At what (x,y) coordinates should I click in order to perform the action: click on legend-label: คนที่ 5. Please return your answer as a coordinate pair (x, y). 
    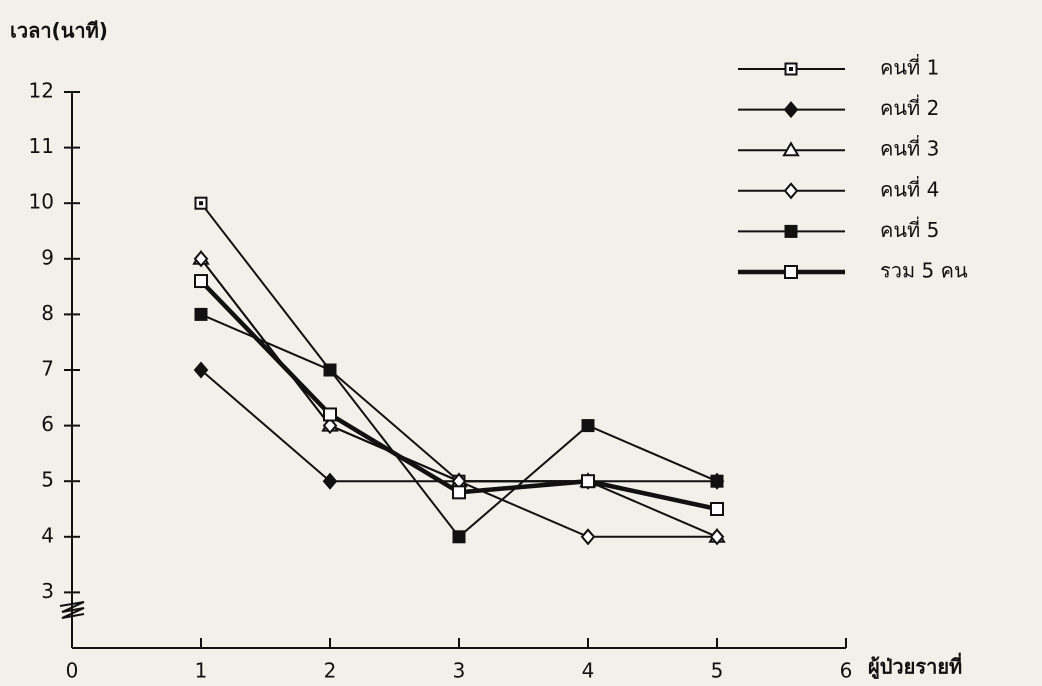
    Looking at the image, I should click on (909, 229).